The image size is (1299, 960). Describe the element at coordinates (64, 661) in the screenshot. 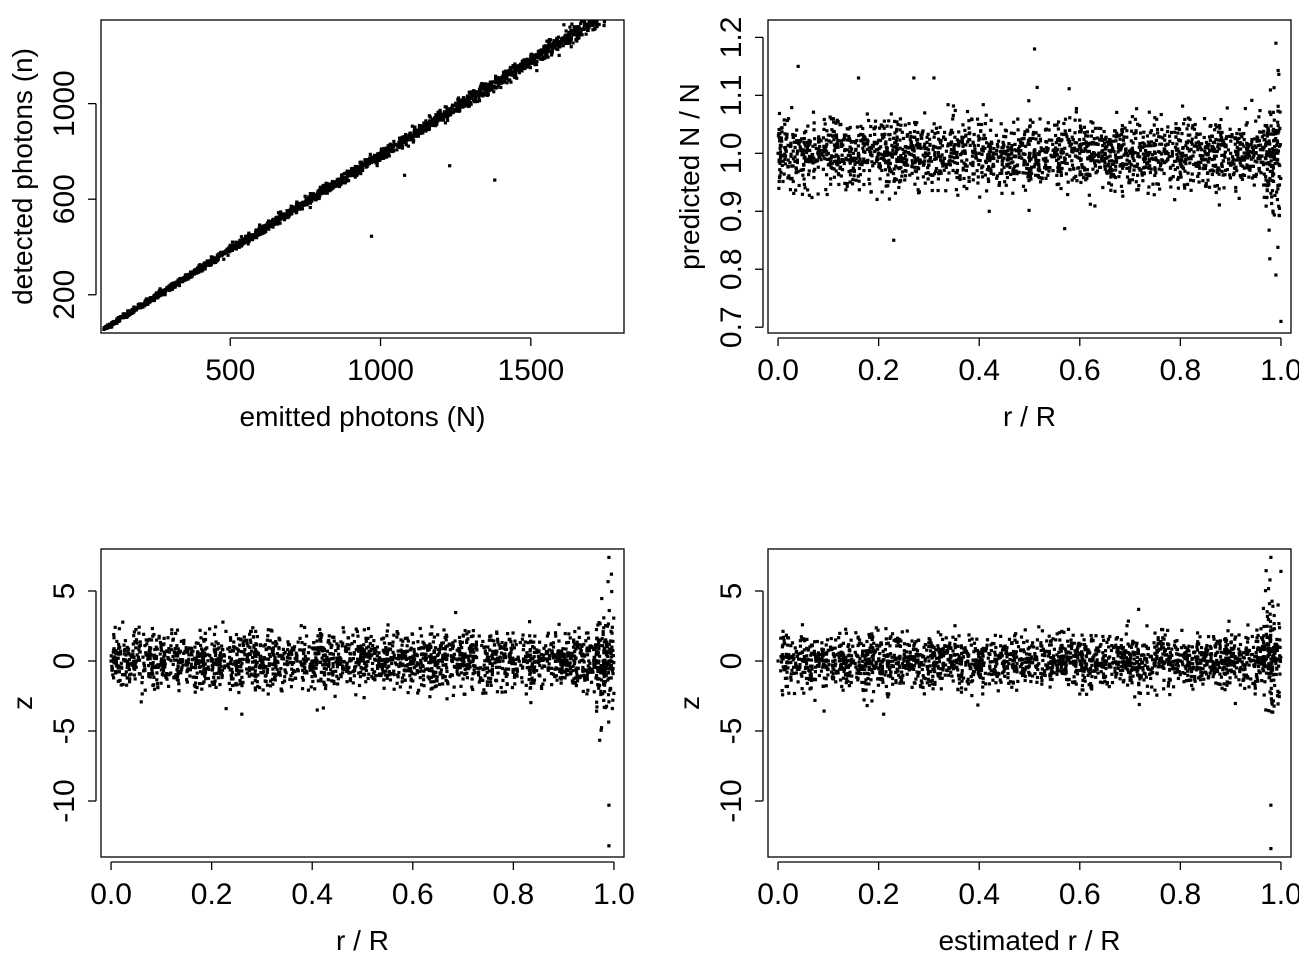

I see `y-tick-label: 0` at that location.